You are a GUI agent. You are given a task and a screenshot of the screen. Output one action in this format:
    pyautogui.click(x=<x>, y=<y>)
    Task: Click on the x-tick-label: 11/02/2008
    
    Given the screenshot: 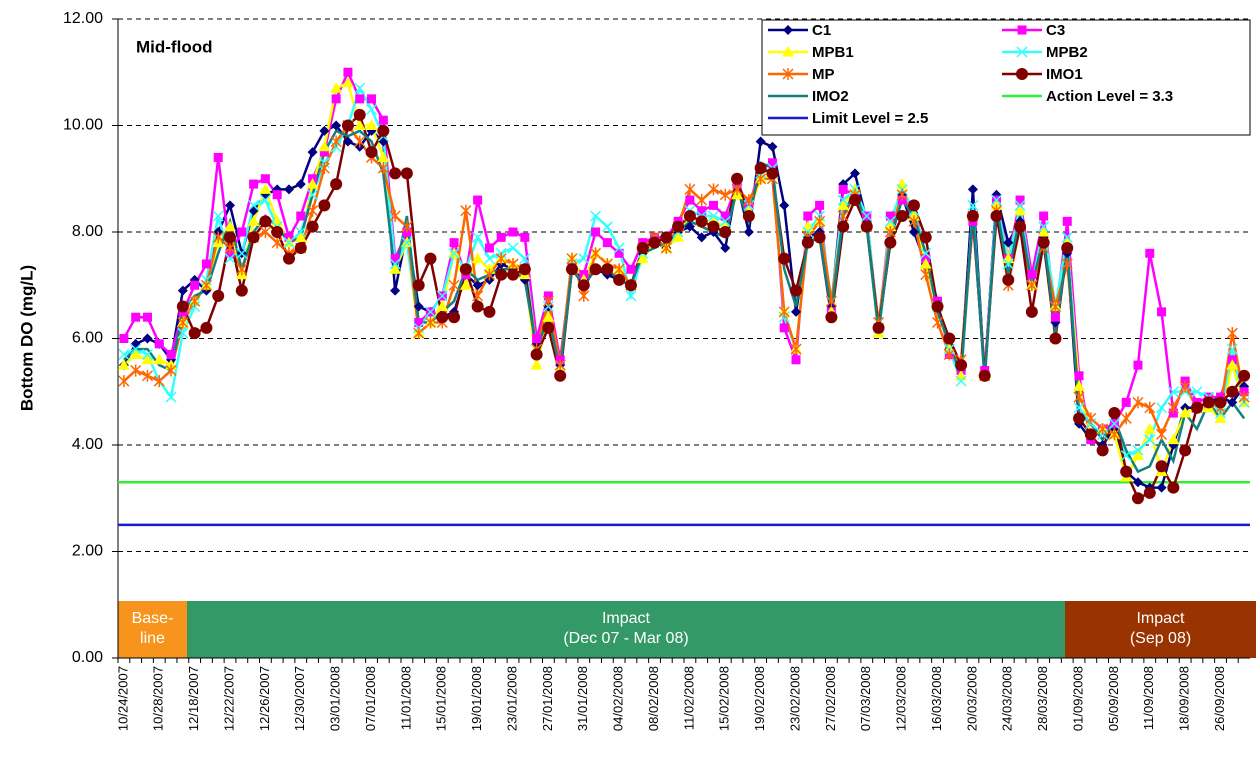 What is the action you would take?
    pyautogui.click(x=688, y=698)
    